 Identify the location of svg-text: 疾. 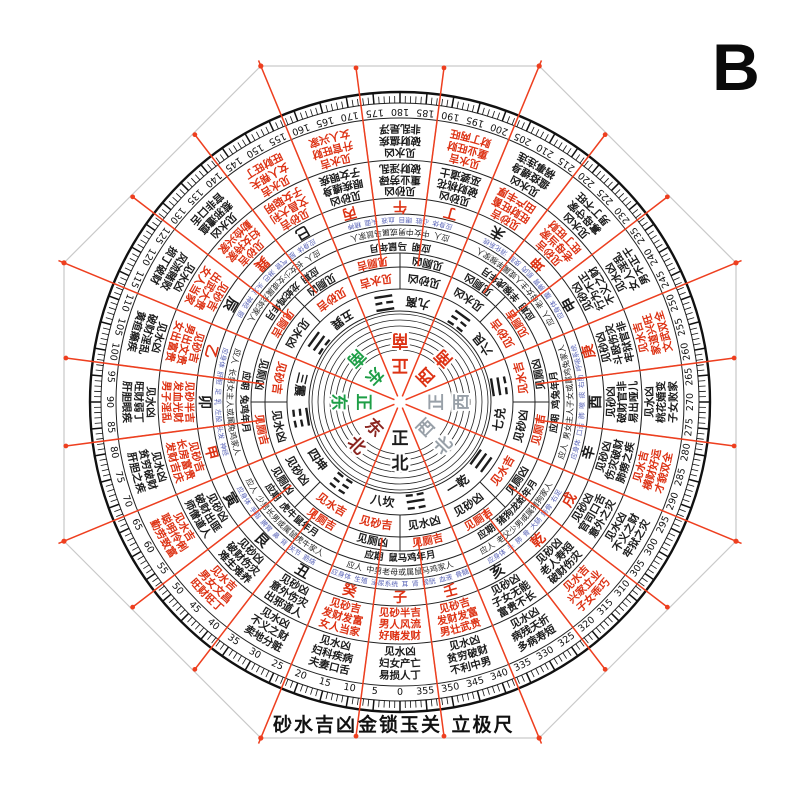
(338, 655).